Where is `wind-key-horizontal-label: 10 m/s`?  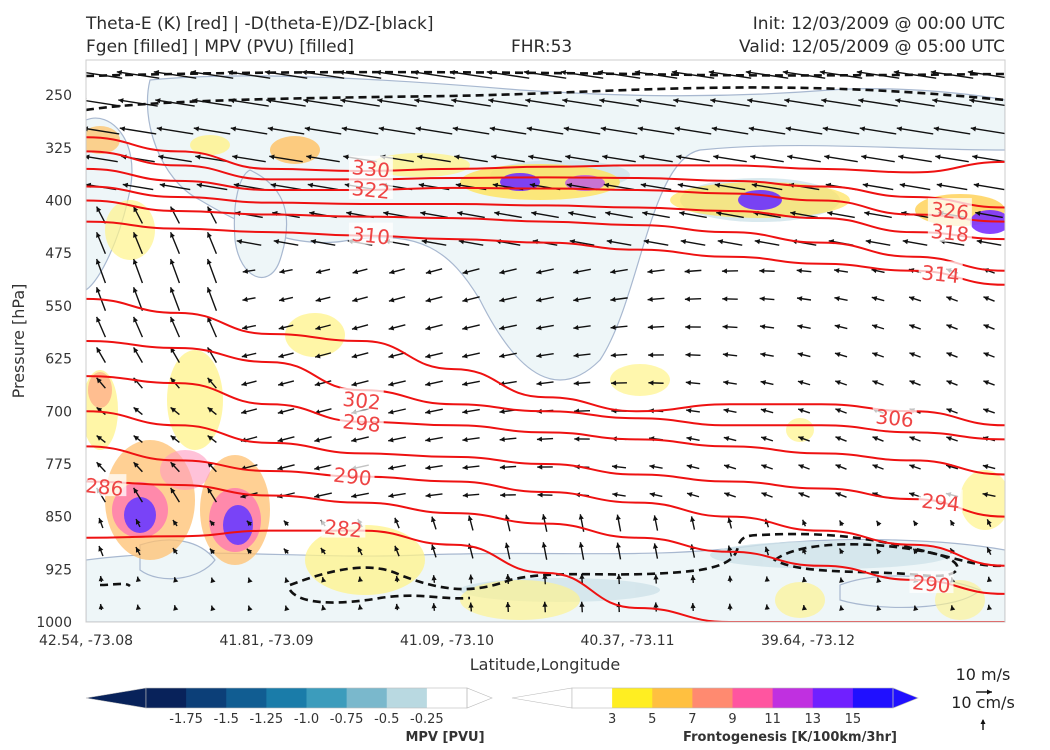 wind-key-horizontal-label: 10 m/s is located at coordinates (983, 674).